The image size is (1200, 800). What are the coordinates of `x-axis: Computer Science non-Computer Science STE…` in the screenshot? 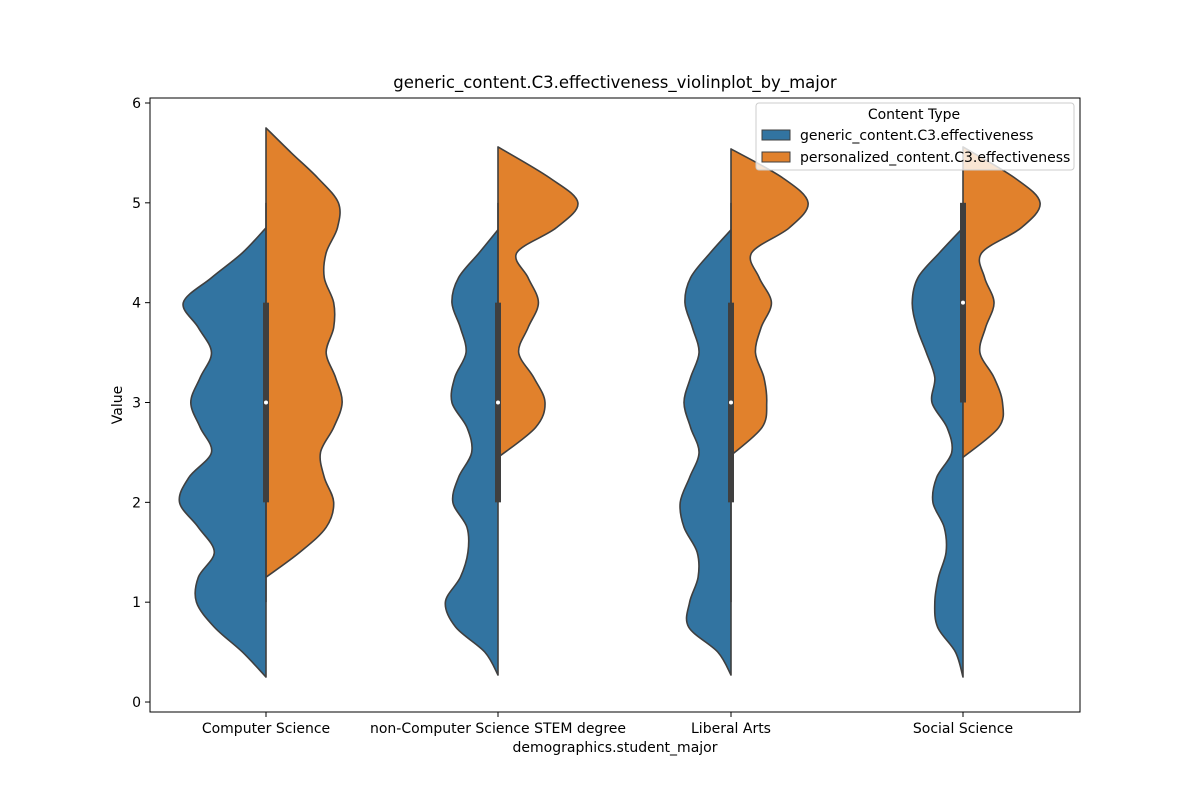 It's located at (607, 724).